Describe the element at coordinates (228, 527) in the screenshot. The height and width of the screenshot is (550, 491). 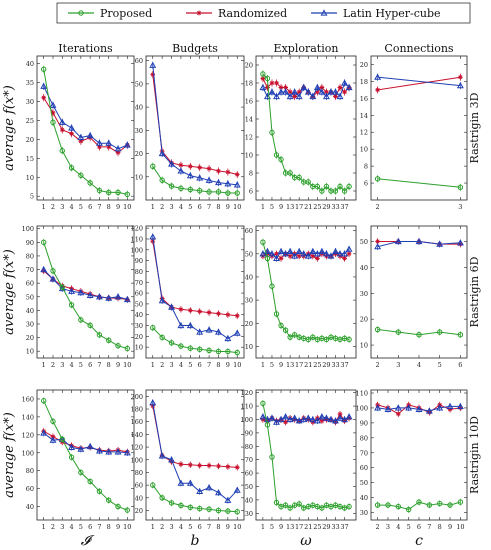
I see `x-tick-label: 9` at that location.